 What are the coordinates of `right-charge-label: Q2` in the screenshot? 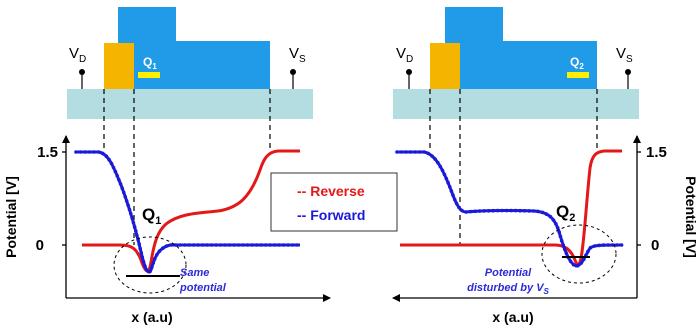 It's located at (577, 63).